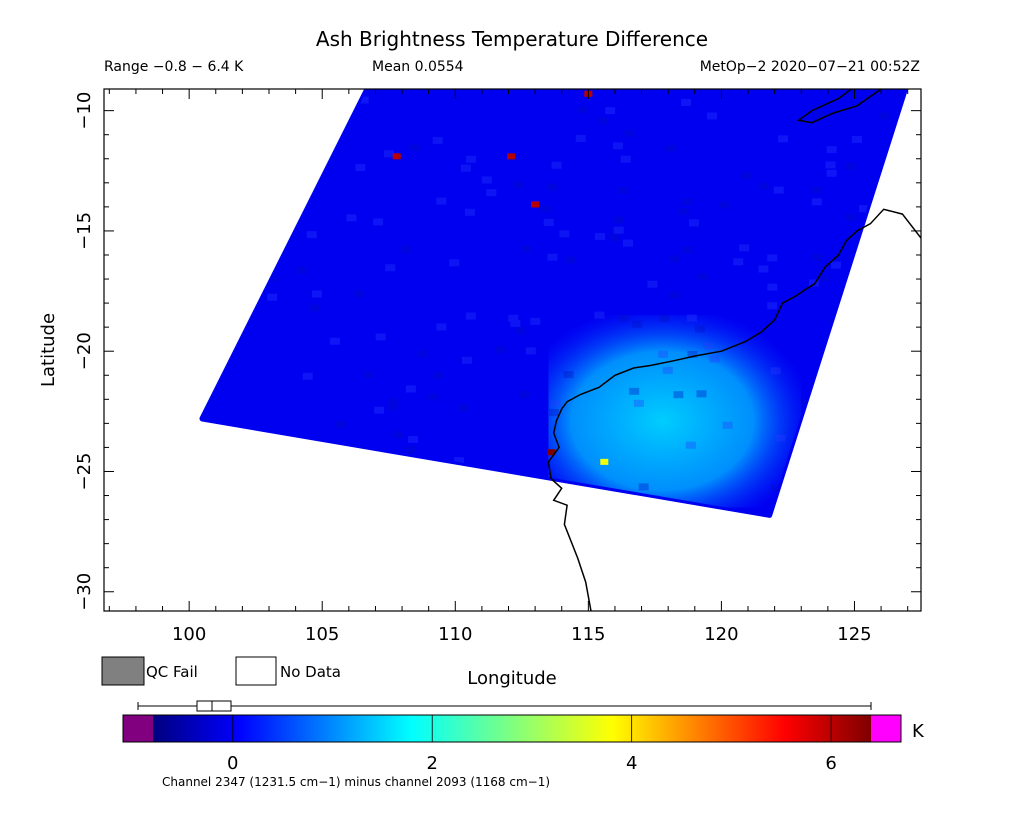 This screenshot has width=1024, height=817. Describe the element at coordinates (84, 472) in the screenshot. I see `y-tick-label: −25` at that location.